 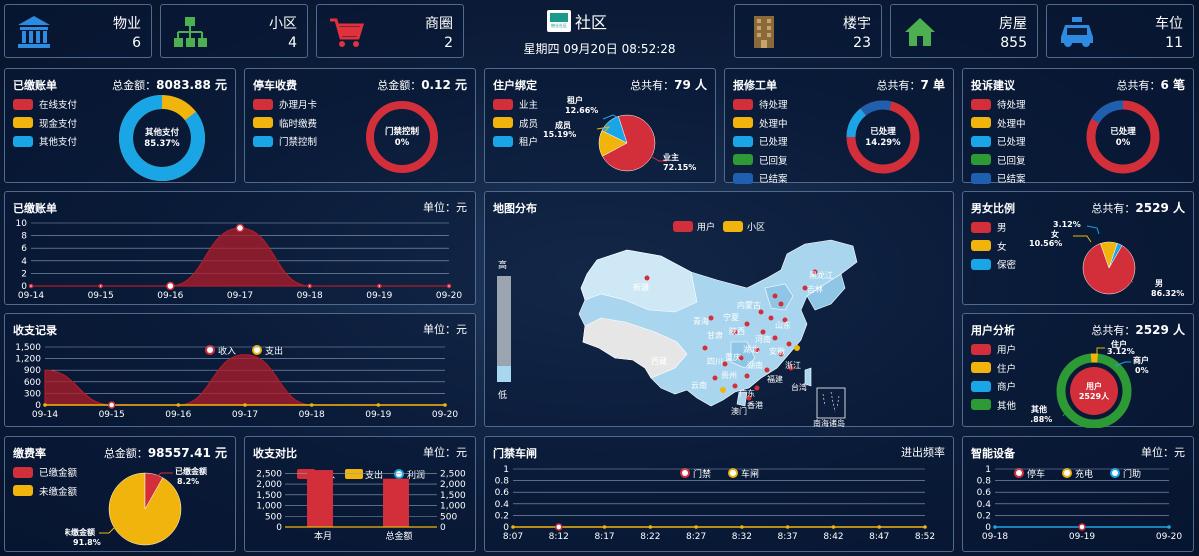 What do you see at coordinates (883, 137) in the screenshot?
I see `donut-slice-done` at bounding box center [883, 137].